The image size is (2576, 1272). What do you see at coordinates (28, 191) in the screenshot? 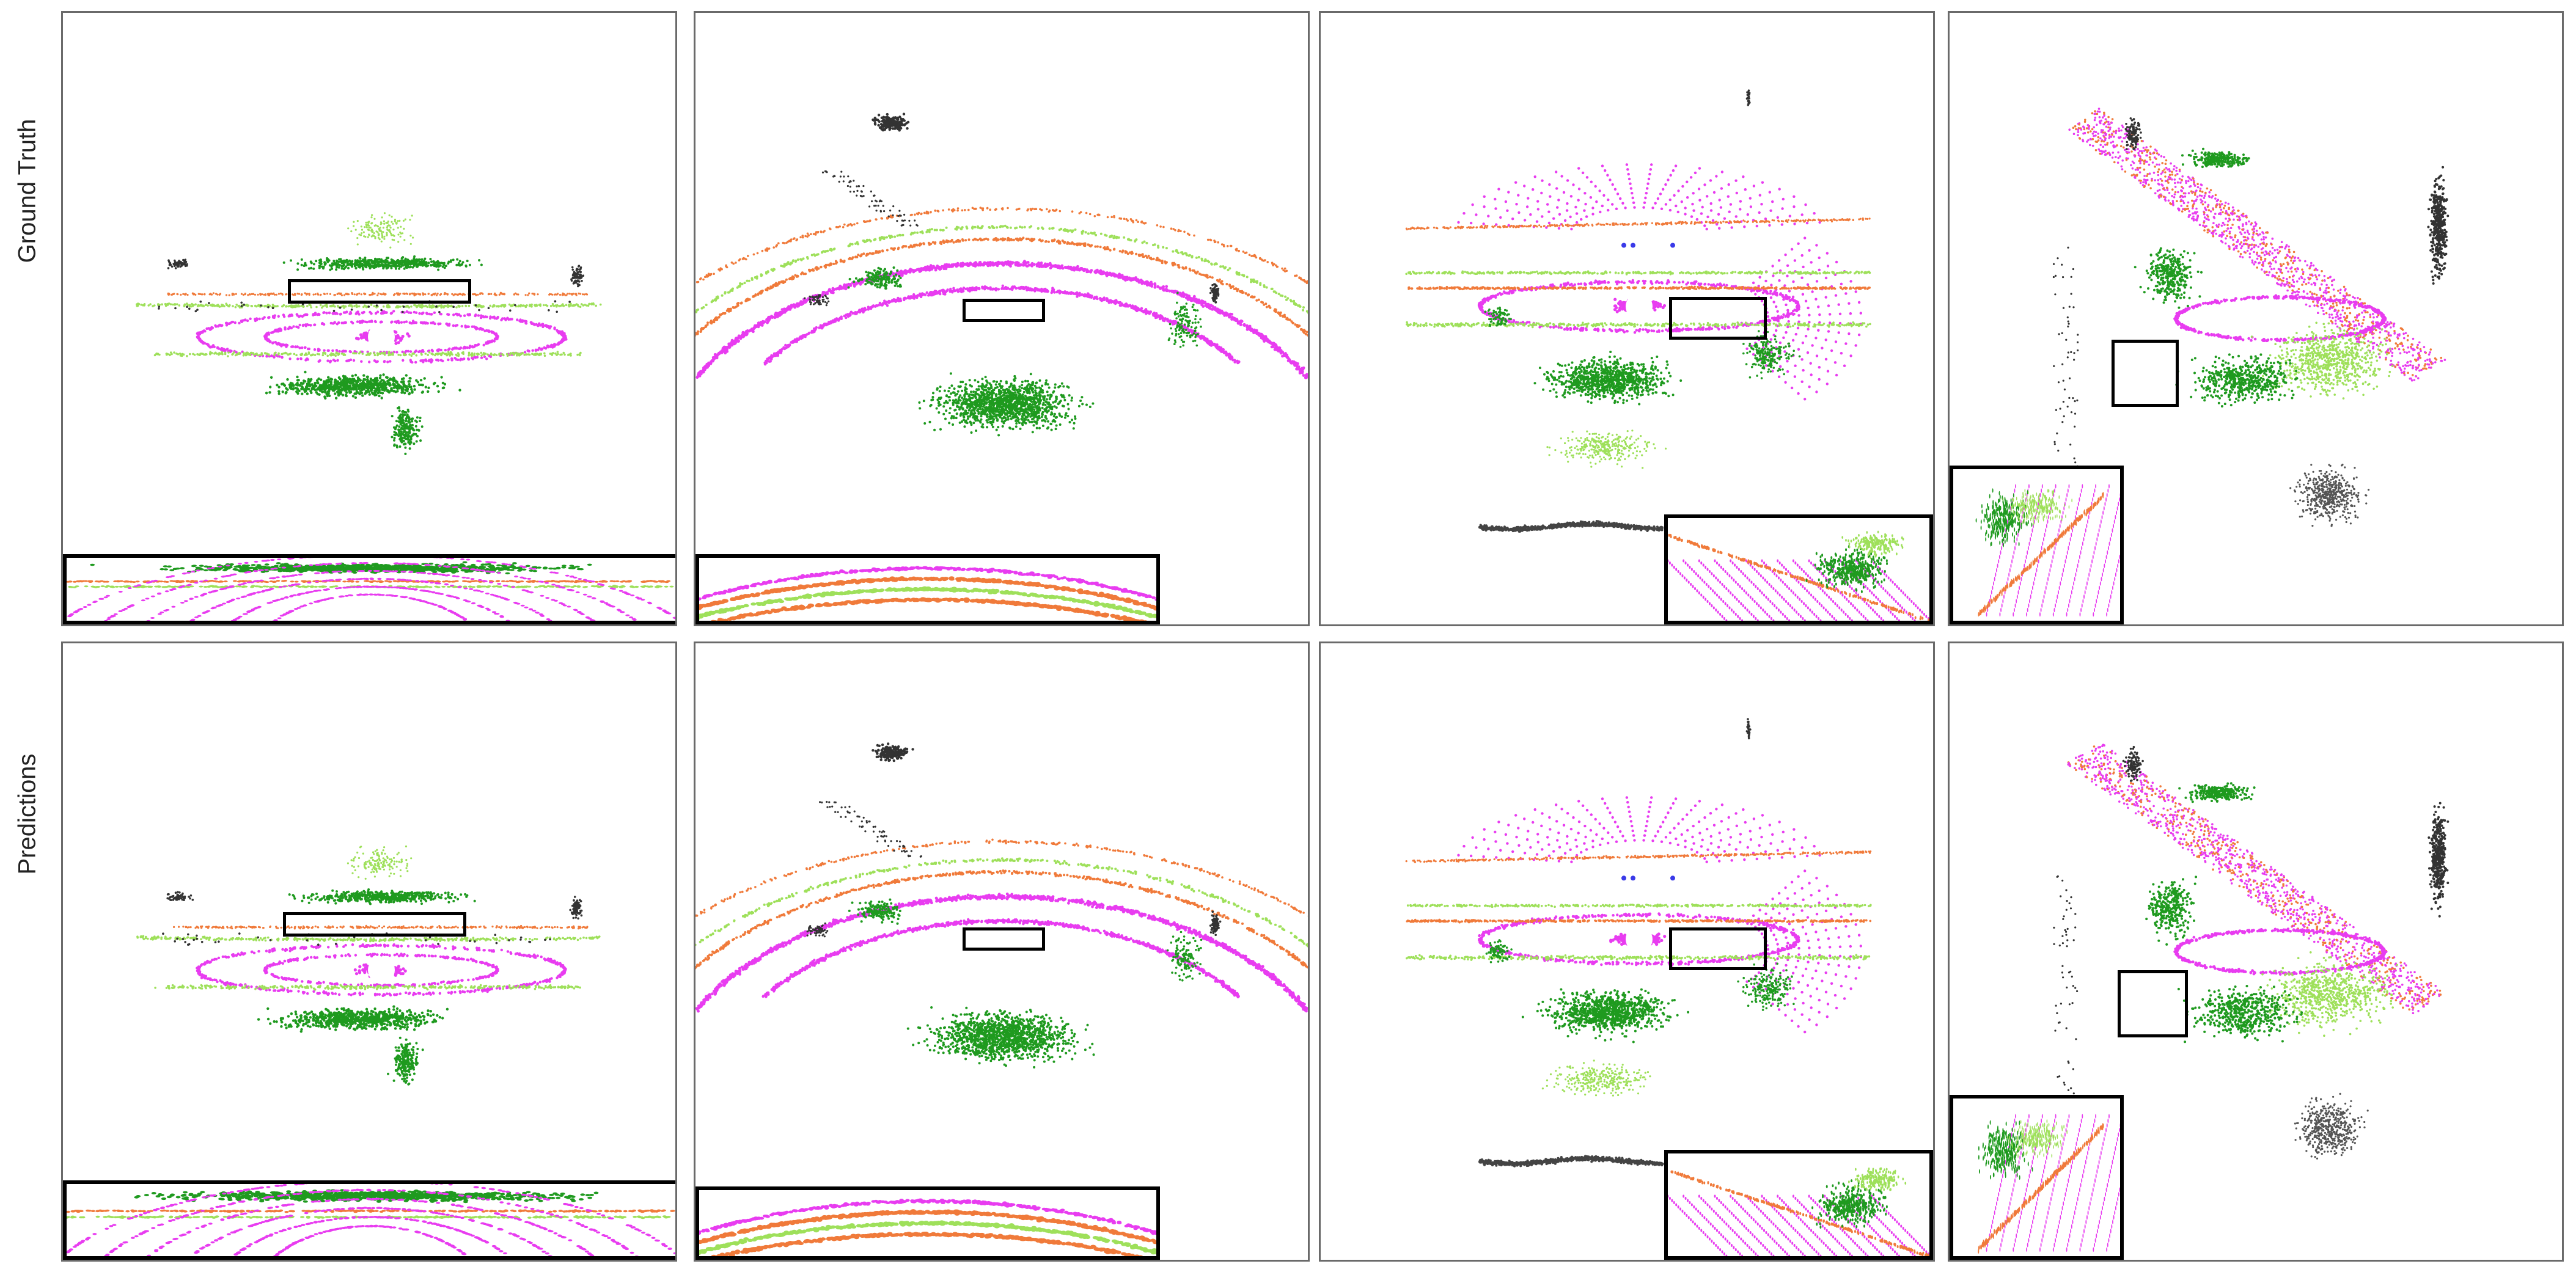
I see `row-label-ground-truth: Ground Truth` at bounding box center [28, 191].